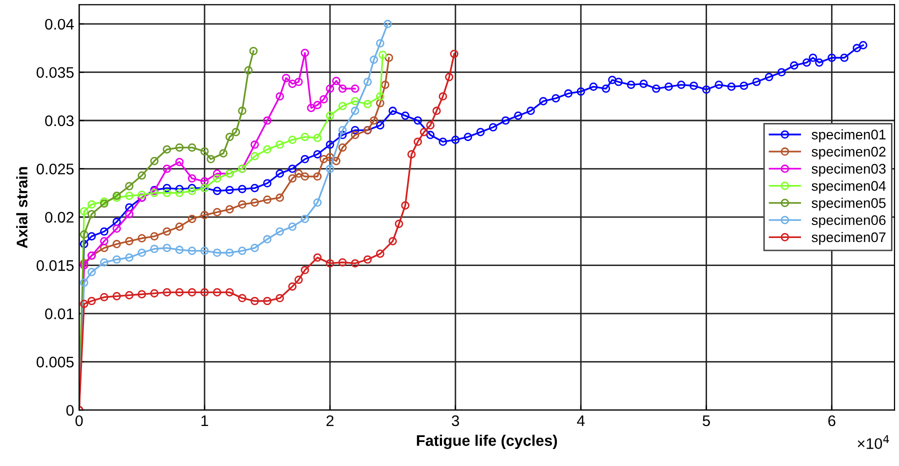 The height and width of the screenshot is (466, 899). What do you see at coordinates (849, 221) in the screenshot?
I see `legend-label: specimen06` at bounding box center [849, 221].